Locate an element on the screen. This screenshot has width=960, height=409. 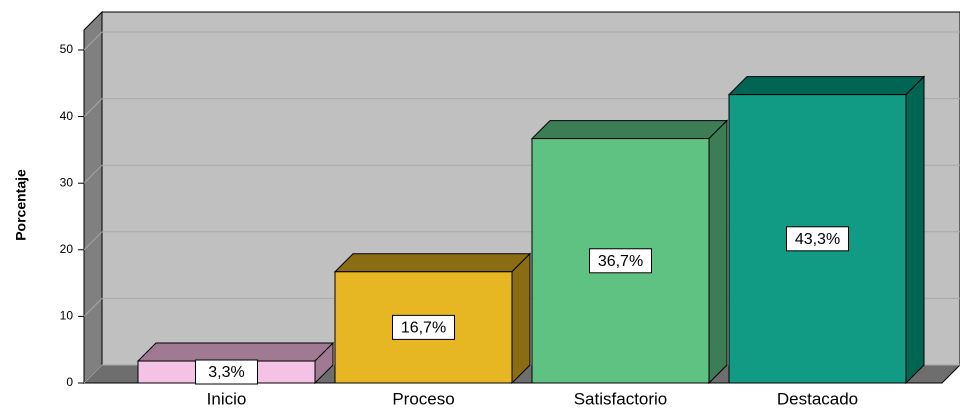
value-label: 3,3% is located at coordinates (226, 372).